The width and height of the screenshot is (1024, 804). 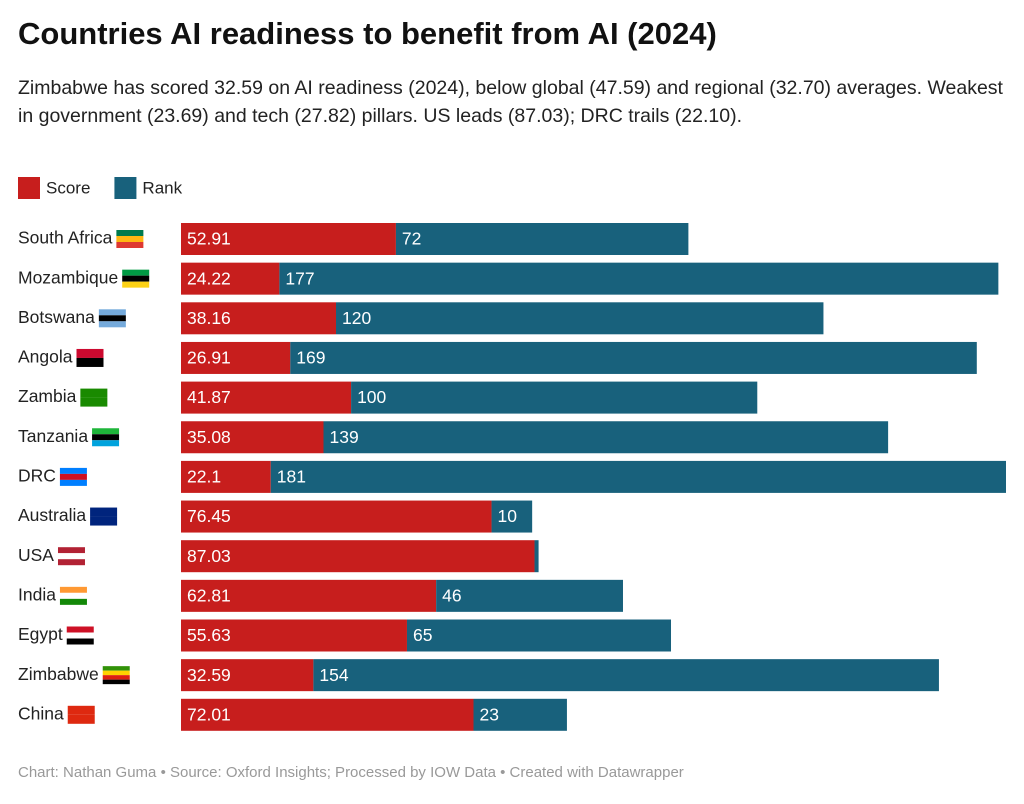 What do you see at coordinates (451, 595) in the screenshot?
I see `data-label: 46` at bounding box center [451, 595].